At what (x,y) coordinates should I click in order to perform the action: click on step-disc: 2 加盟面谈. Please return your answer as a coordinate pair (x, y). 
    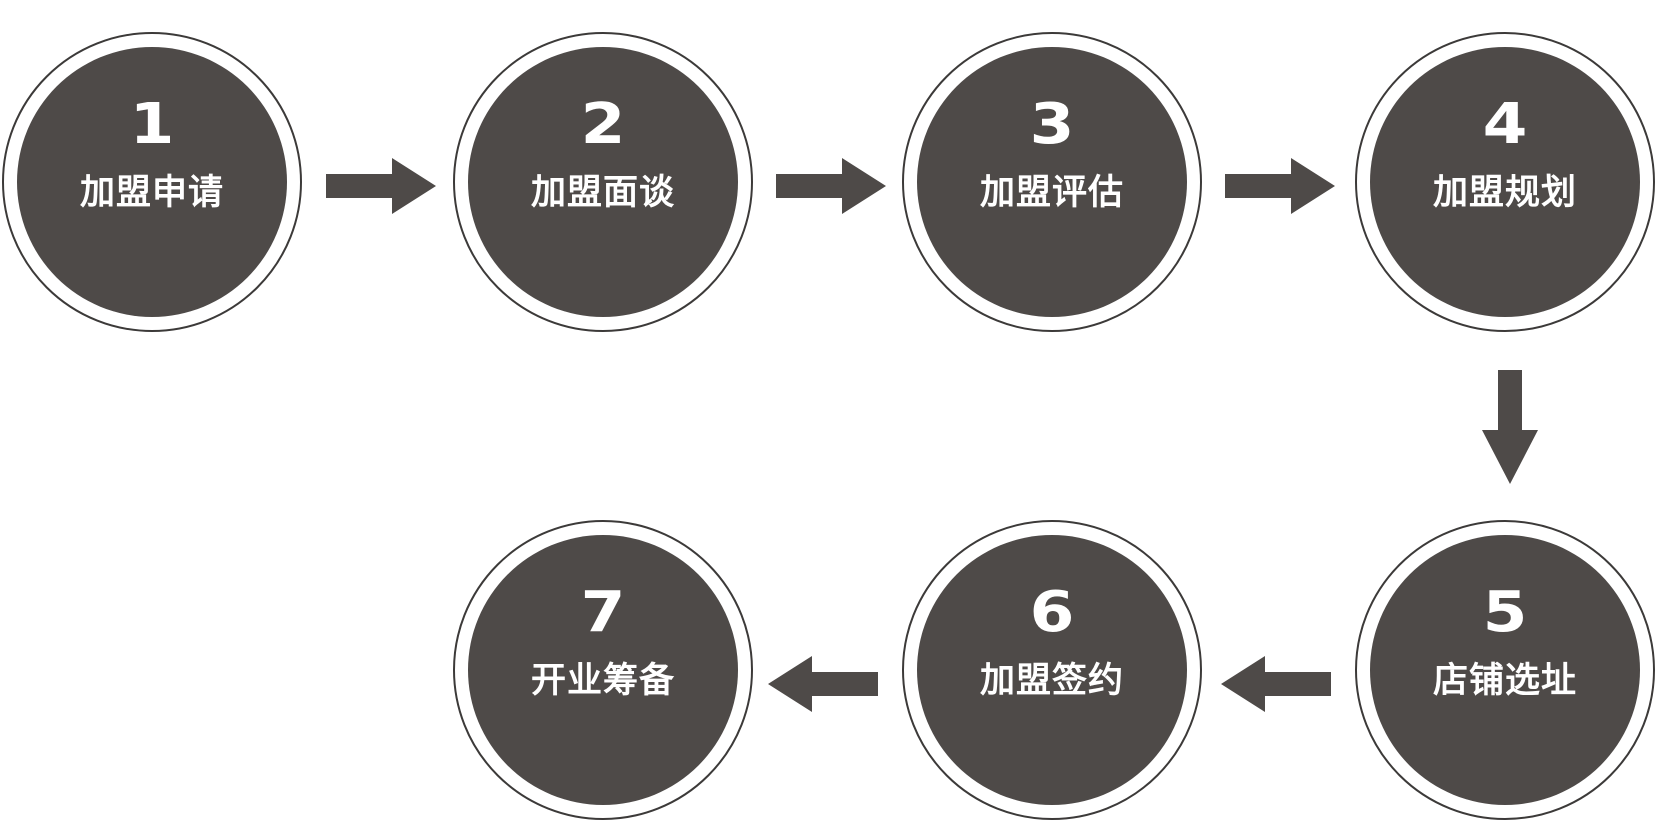
    Looking at the image, I should click on (603, 182).